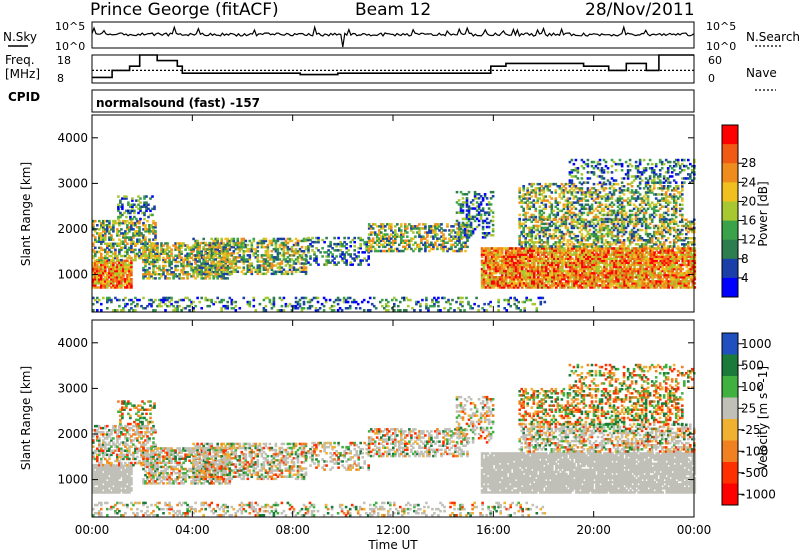 The height and width of the screenshot is (558, 800). I want to click on nsky-line, so click(393, 37).